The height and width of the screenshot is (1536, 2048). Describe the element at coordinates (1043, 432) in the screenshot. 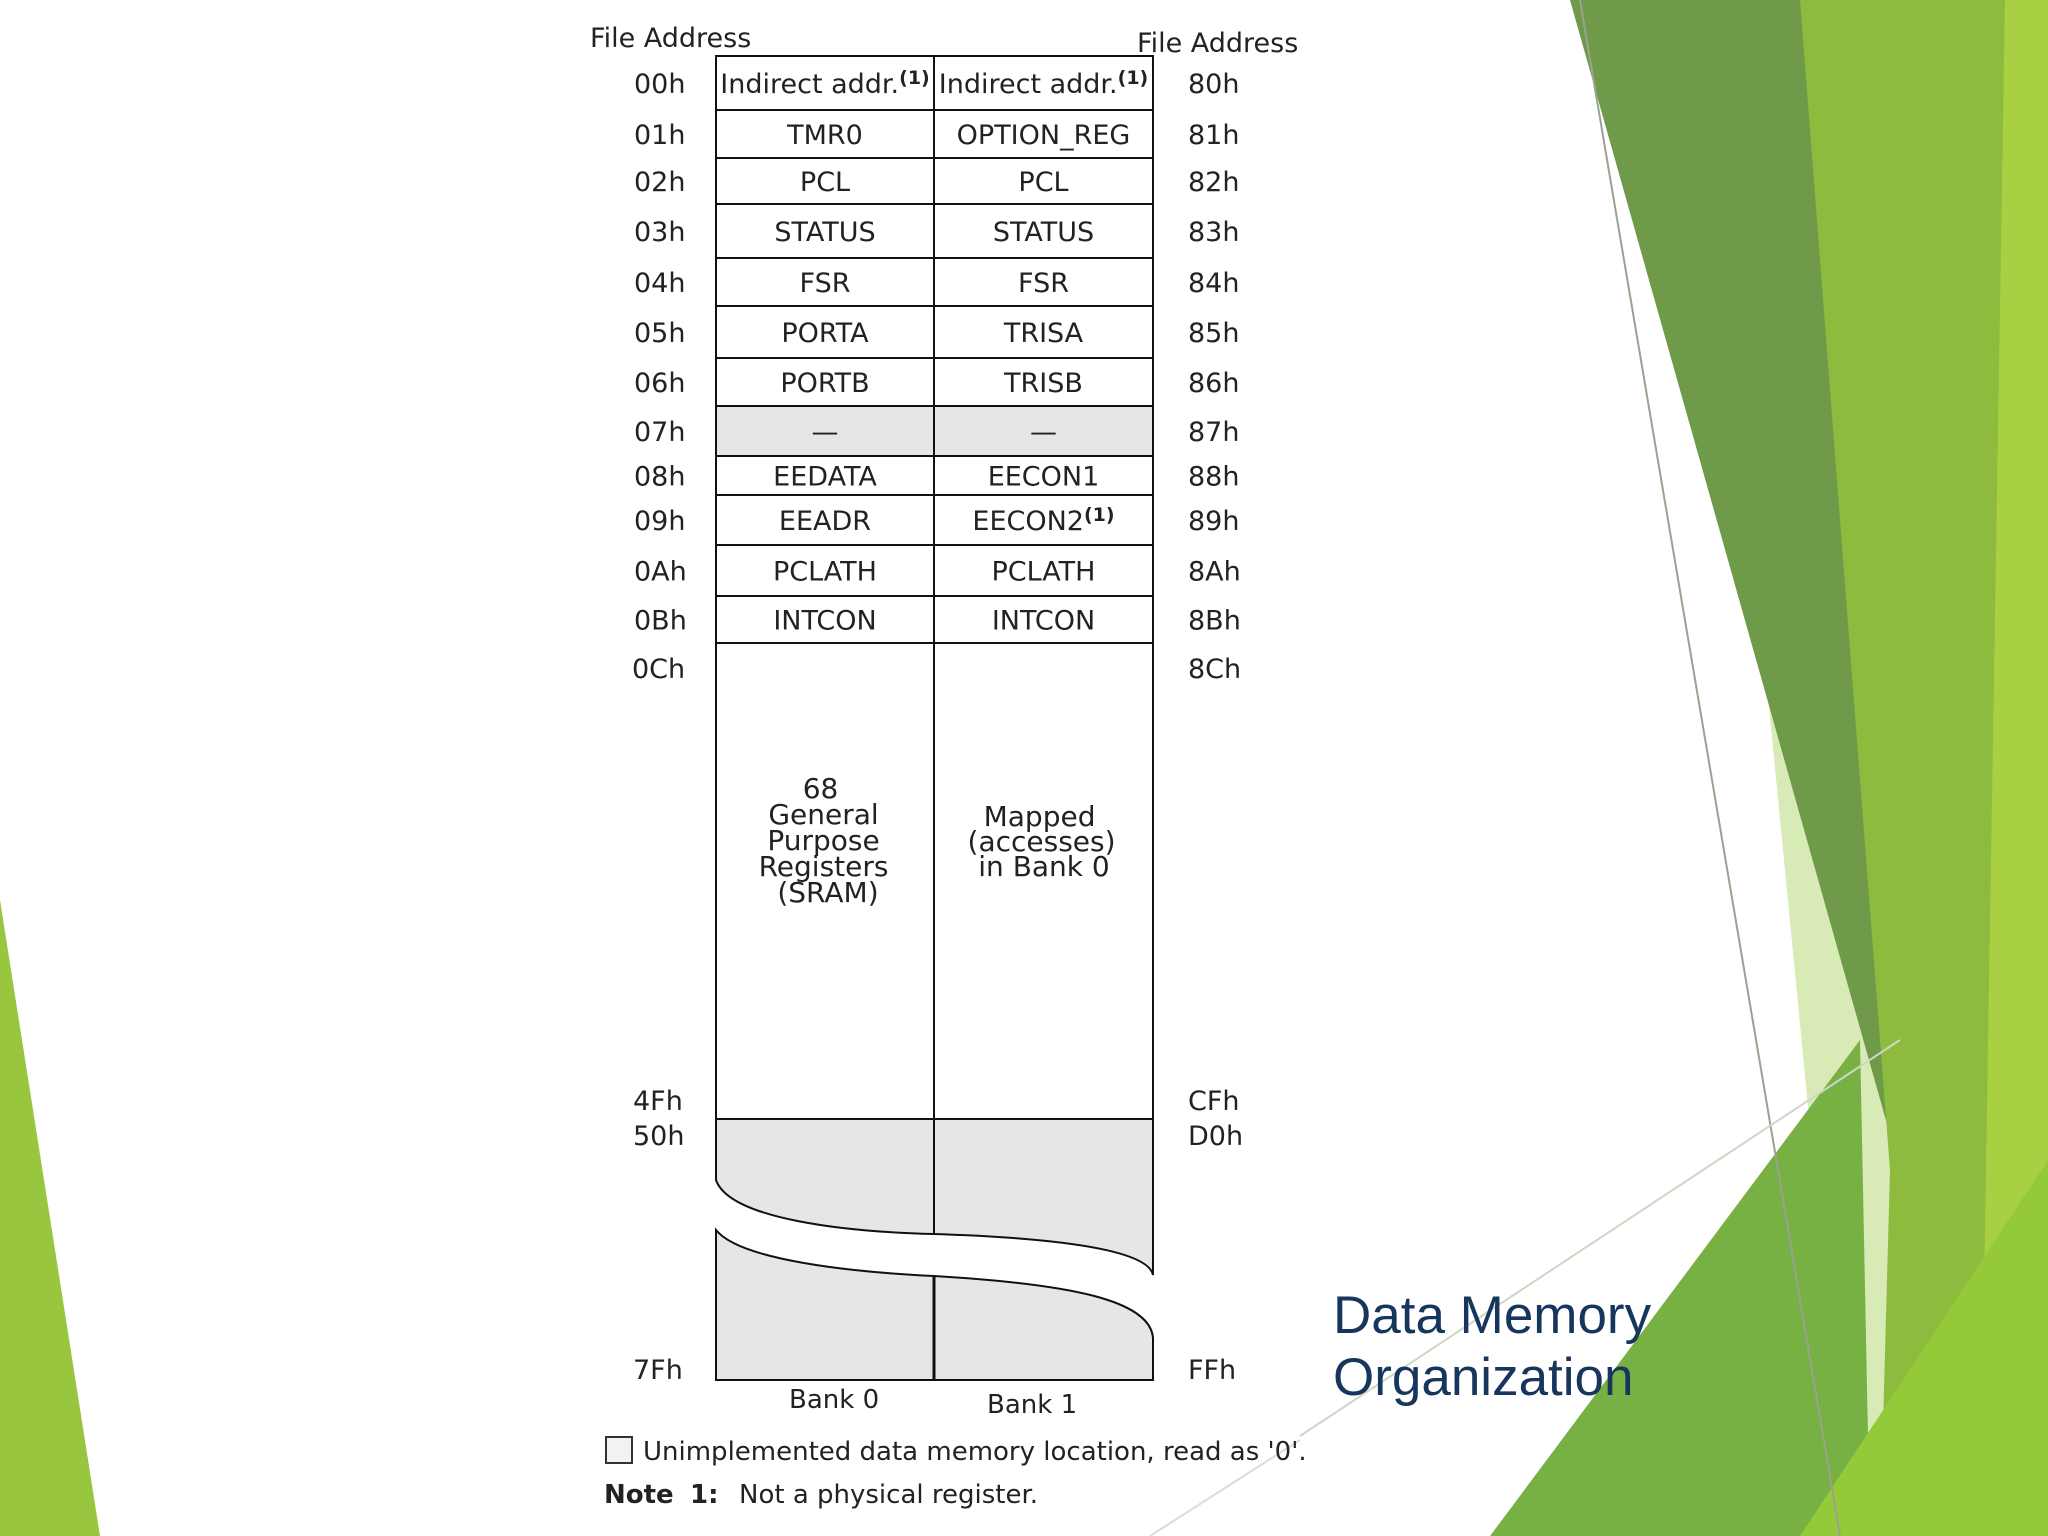

I see `bank1-register: —` at that location.